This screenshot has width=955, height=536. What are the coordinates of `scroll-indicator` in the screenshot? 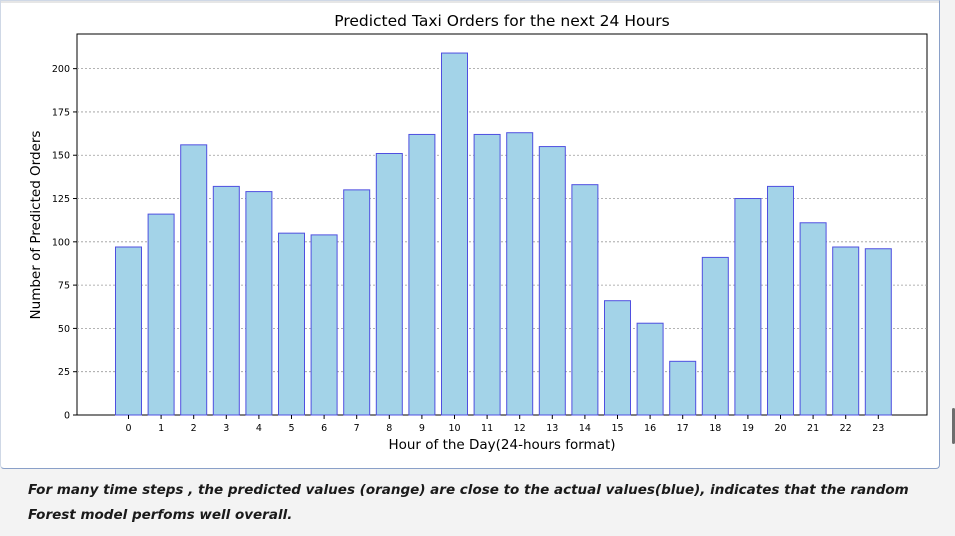 It's located at (953, 426).